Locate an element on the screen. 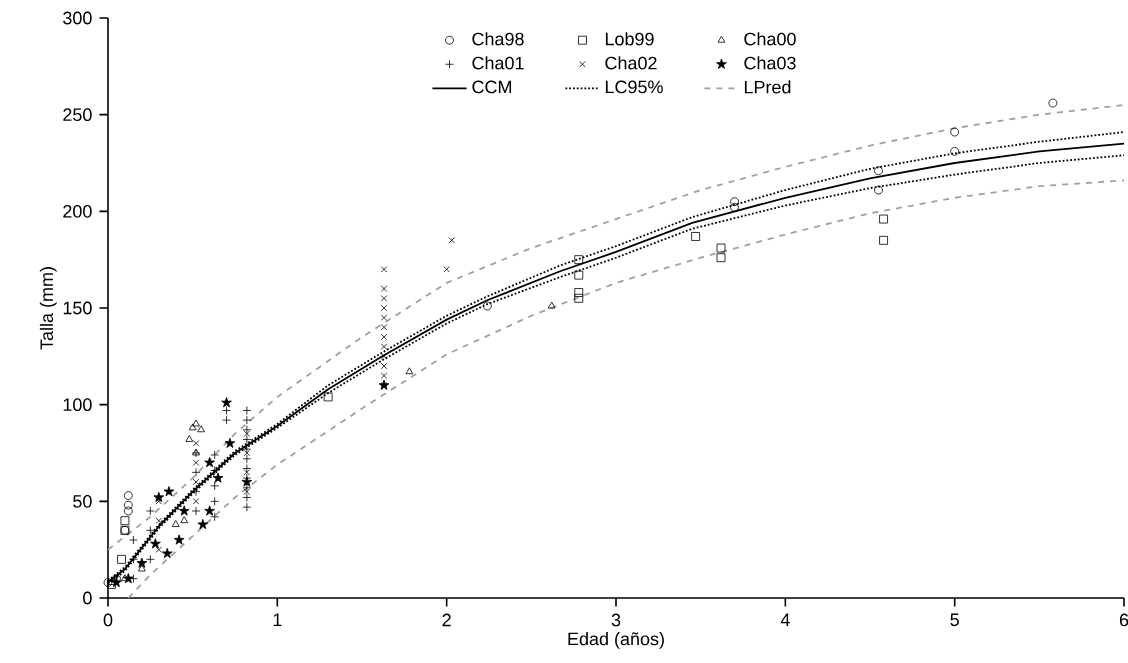 The height and width of the screenshot is (663, 1128). x-tick-label: 5 is located at coordinates (954, 620).